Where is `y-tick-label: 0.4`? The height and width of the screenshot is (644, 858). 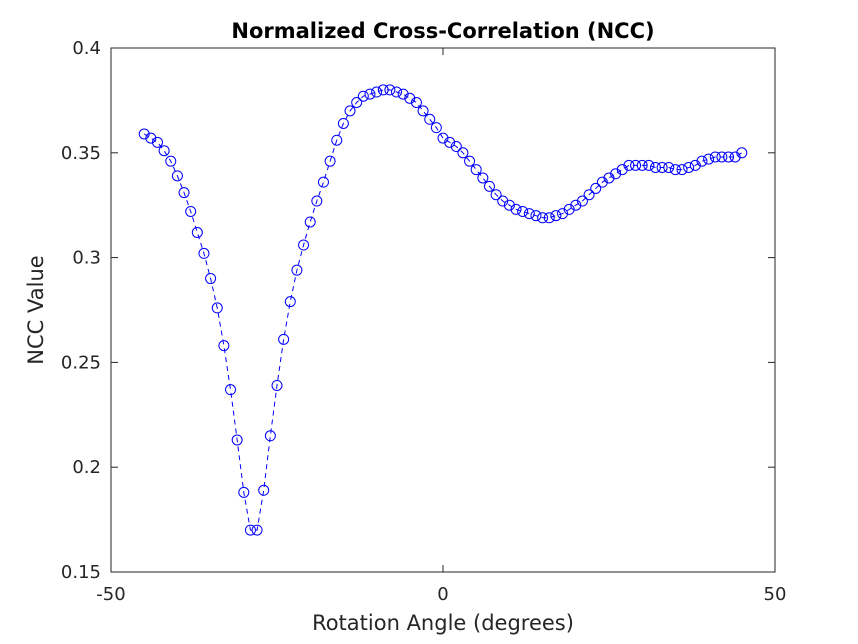 y-tick-label: 0.4 is located at coordinates (86, 48).